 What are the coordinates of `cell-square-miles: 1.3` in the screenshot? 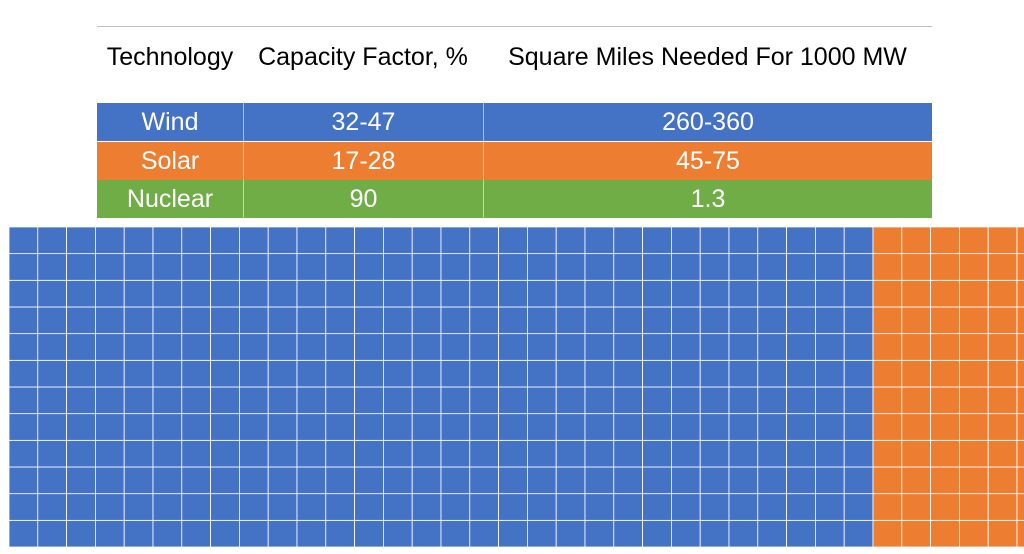 It's located at (707, 199).